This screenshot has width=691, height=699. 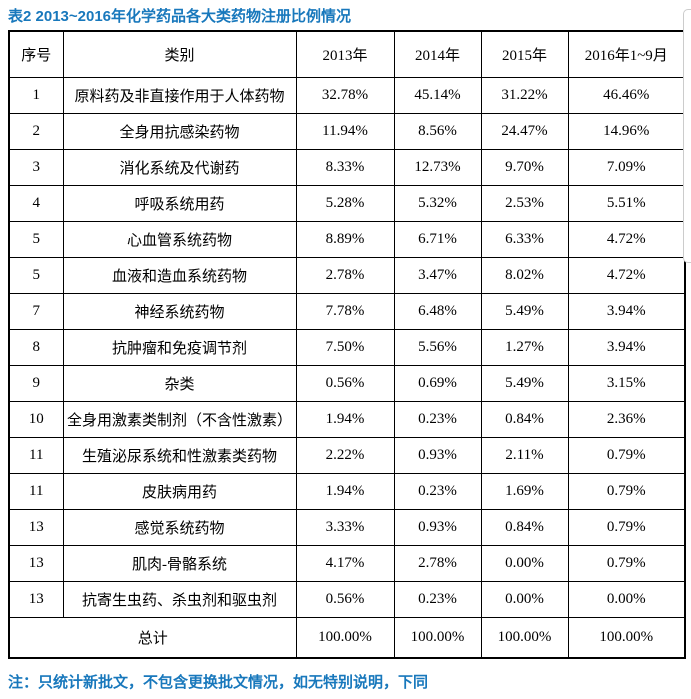 I want to click on value-cell: 1.27%, so click(x=524, y=347).